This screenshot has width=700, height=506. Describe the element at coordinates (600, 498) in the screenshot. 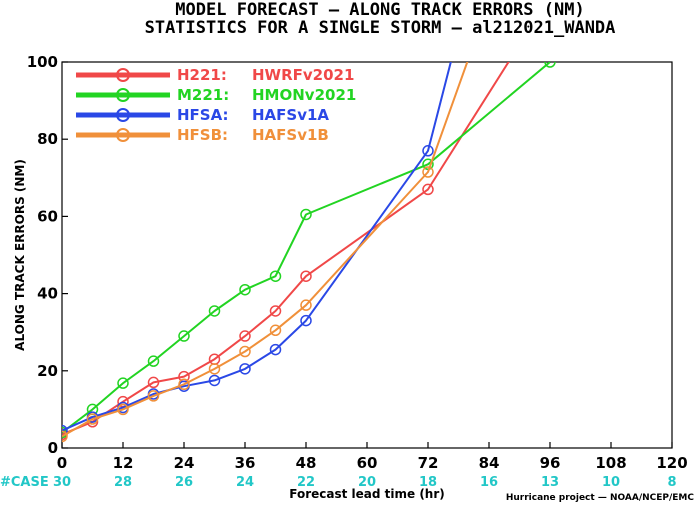

I see `credit-text: Hurricane project — NOAA/NCEP/EMC` at that location.